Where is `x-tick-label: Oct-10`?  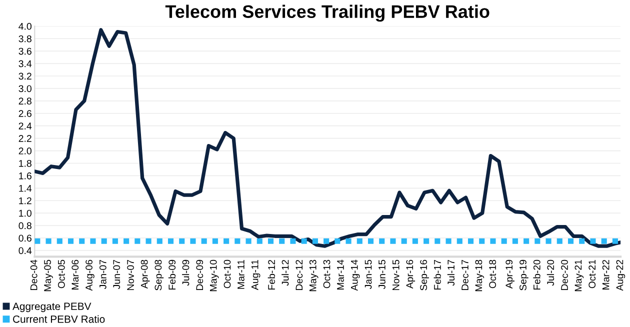 x-tick-label: Oct-10 is located at coordinates (227, 274).